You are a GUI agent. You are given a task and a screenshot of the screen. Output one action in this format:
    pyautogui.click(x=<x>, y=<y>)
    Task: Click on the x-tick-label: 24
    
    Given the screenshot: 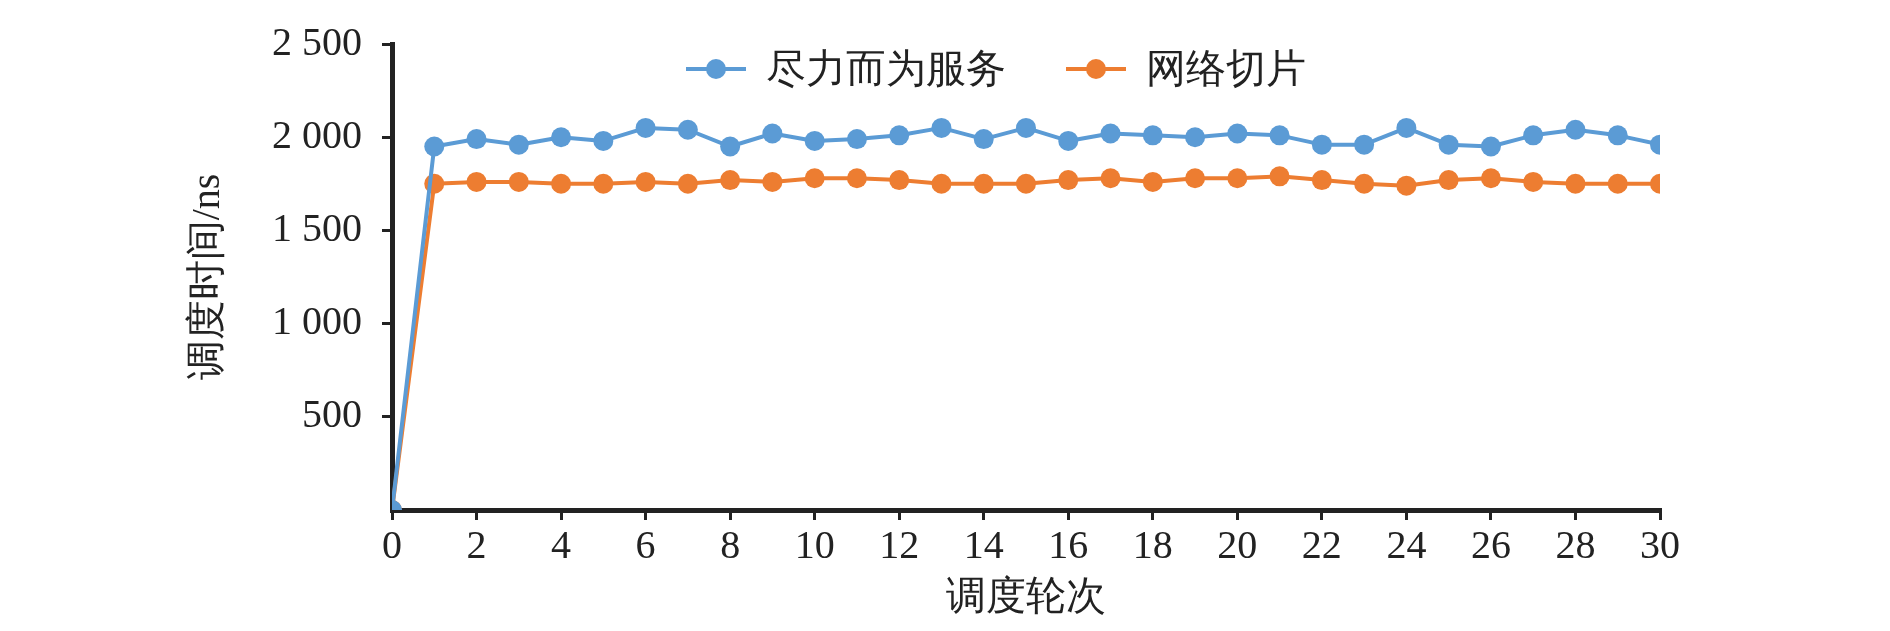 What is the action you would take?
    pyautogui.click(x=1406, y=544)
    